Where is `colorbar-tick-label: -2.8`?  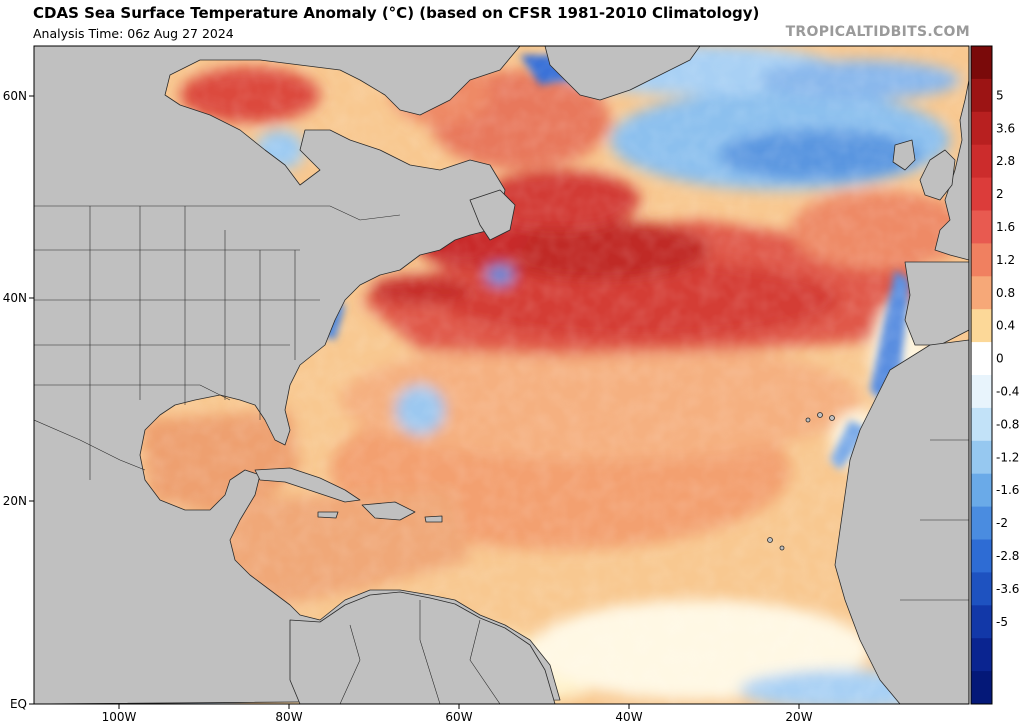 colorbar-tick-label: -2.8 is located at coordinates (1007, 556).